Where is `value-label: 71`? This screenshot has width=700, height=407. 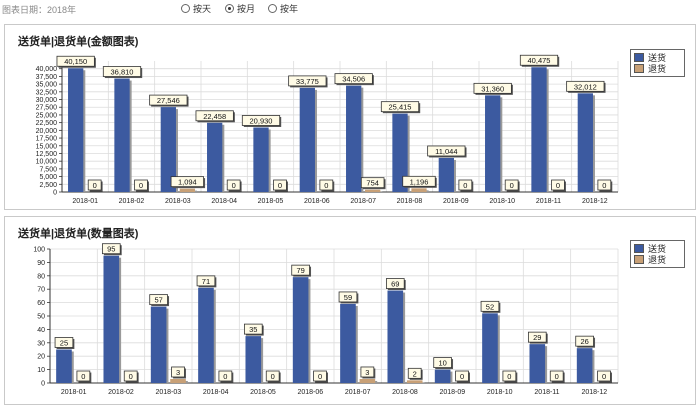 value-label: 71 is located at coordinates (206, 281).